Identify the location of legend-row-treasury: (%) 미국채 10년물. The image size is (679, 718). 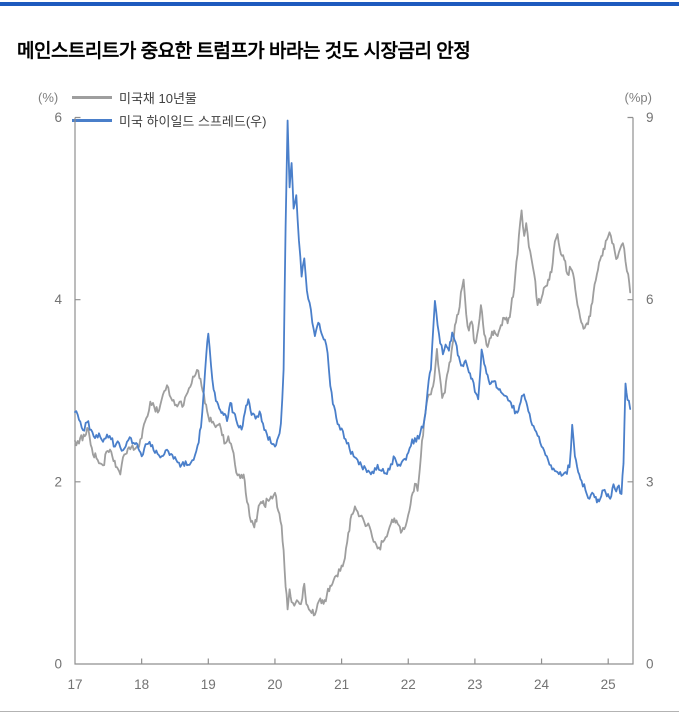
(152, 97).